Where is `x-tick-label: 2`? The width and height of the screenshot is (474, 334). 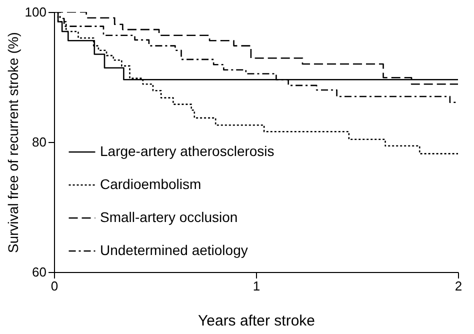 x-tick-label: 2 is located at coordinates (458, 286).